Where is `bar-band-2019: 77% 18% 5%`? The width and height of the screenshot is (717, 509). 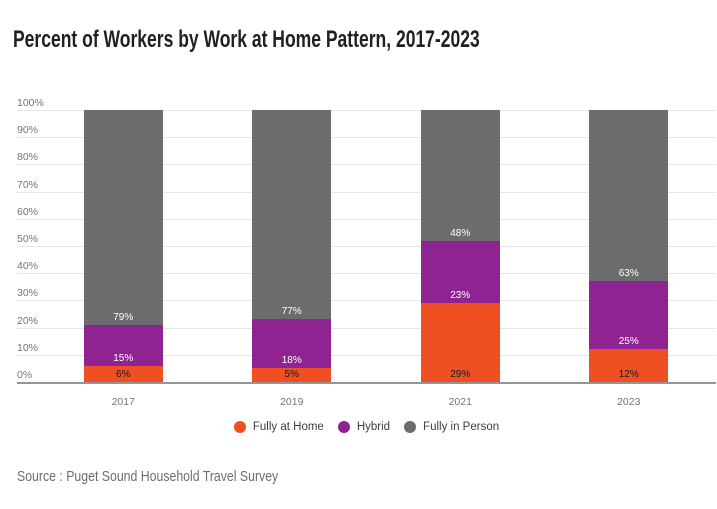
bar-band-2019: 77% 18% 5% is located at coordinates (292, 246).